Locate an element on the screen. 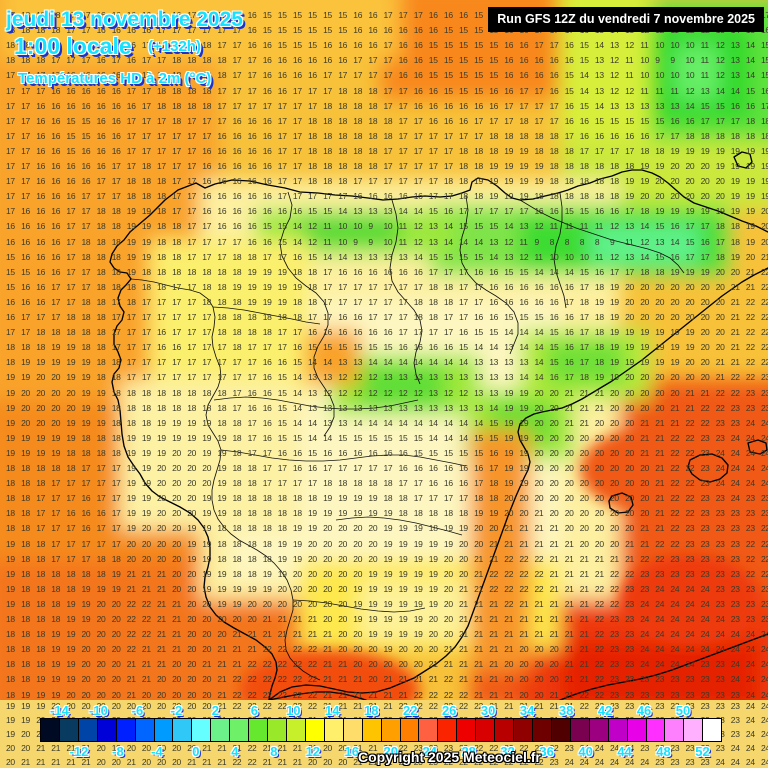  model-run-banner: Run GFS 12Z du vendredi 7 novembre 2025 is located at coordinates (626, 19).